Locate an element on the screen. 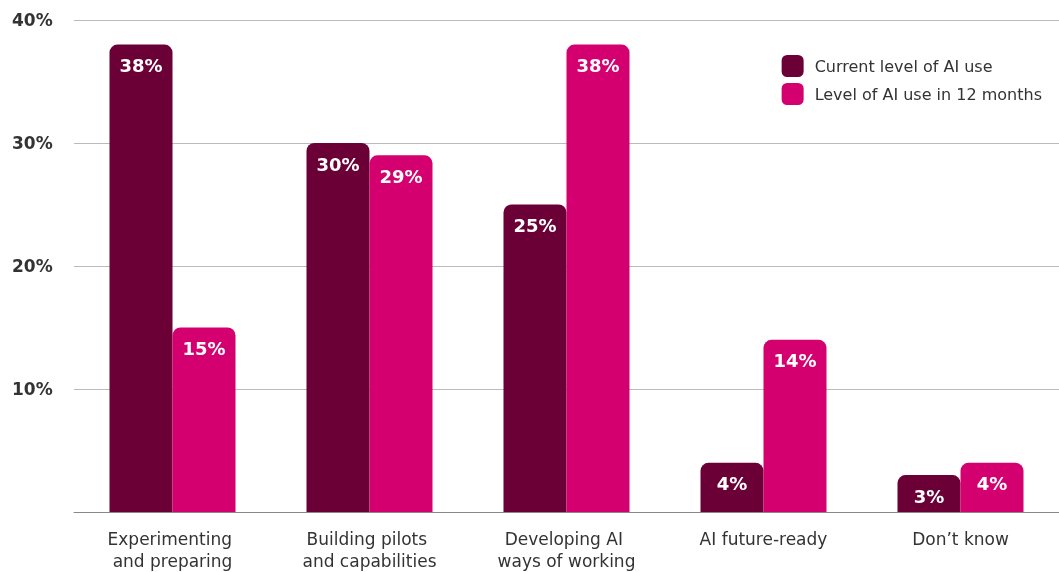 This screenshot has height=572, width=1059. y-tick-label: 30% is located at coordinates (32, 143).